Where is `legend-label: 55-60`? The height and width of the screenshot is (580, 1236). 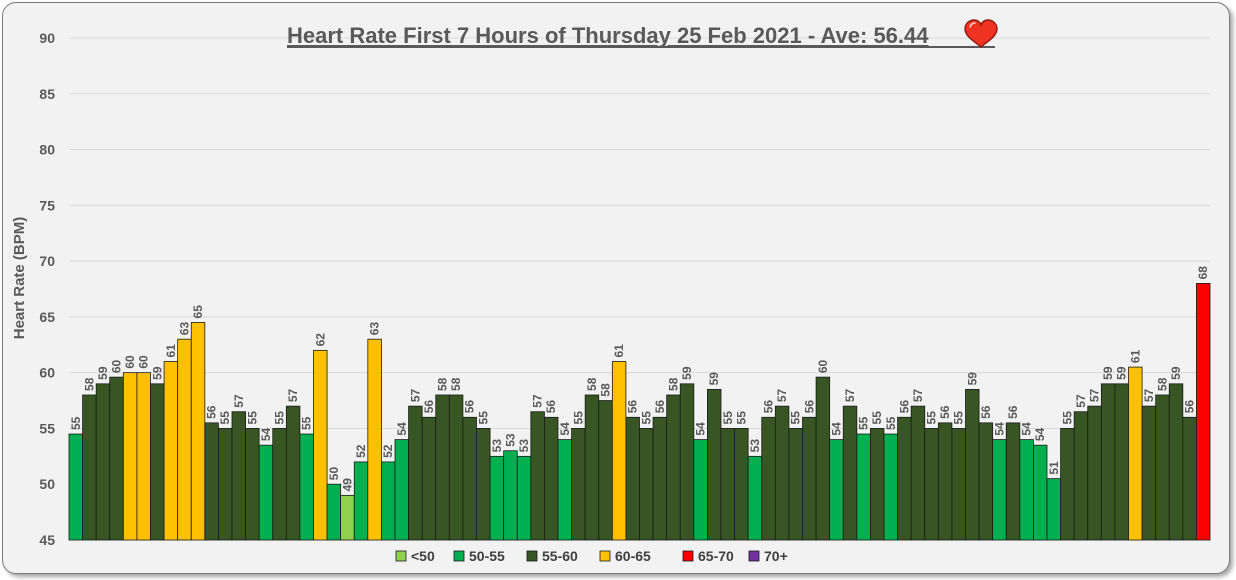 legend-label: 55-60 is located at coordinates (560, 556).